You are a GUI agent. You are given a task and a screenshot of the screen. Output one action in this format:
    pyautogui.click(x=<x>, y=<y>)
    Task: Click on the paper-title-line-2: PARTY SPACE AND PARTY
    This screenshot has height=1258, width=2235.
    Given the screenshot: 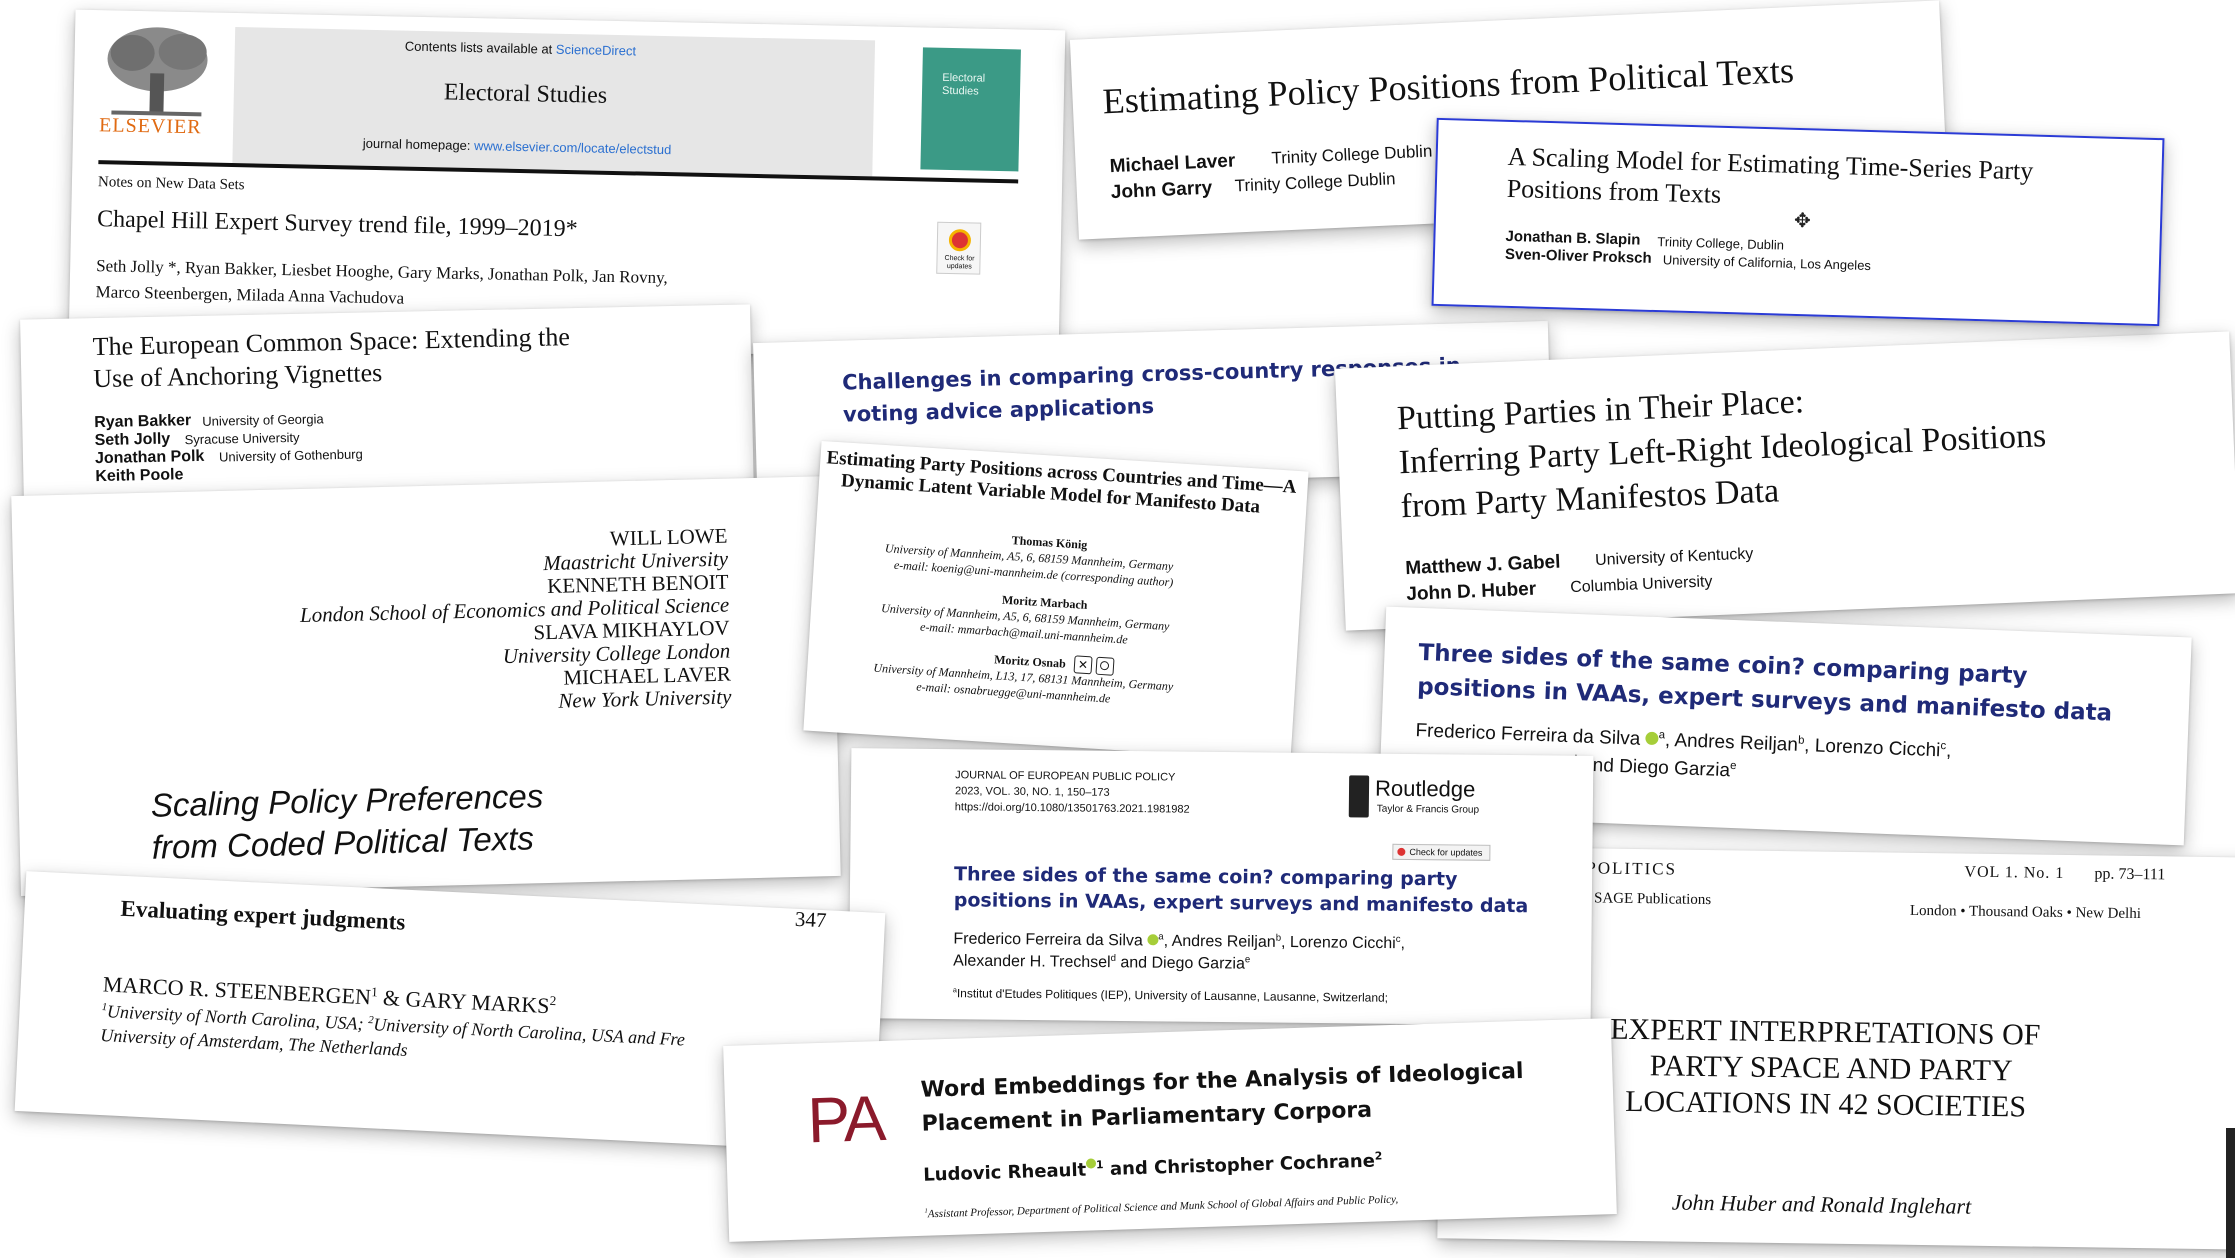 What is the action you would take?
    pyautogui.click(x=1831, y=1068)
    